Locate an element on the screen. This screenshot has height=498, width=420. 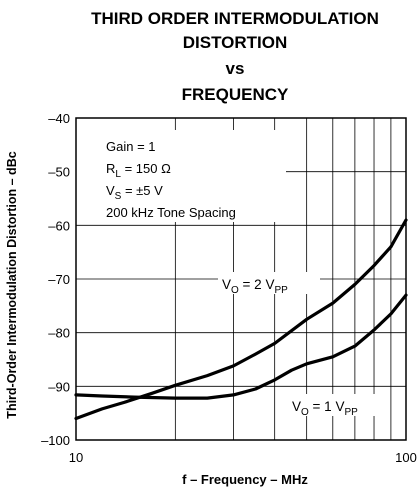
series-label-2vpp: VO = 2 VPP is located at coordinates (269, 284).